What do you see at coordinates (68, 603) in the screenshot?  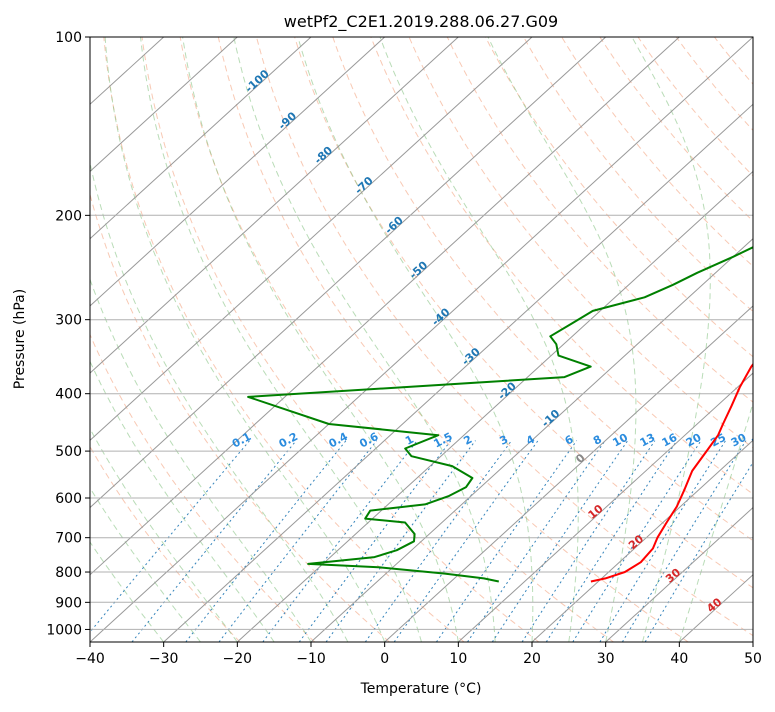 I see `y-tick-label: 900` at bounding box center [68, 603].